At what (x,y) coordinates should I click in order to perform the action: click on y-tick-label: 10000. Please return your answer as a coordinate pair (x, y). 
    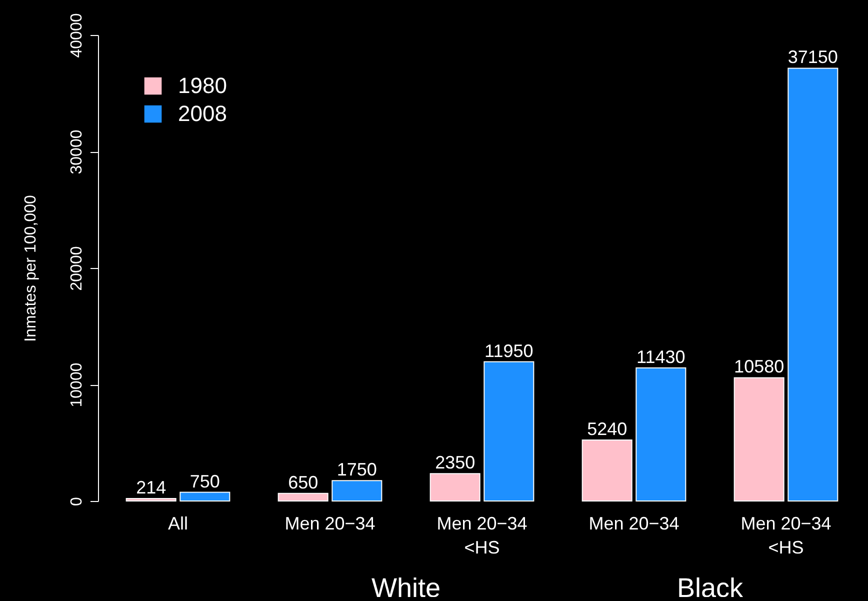
    Looking at the image, I should click on (77, 385).